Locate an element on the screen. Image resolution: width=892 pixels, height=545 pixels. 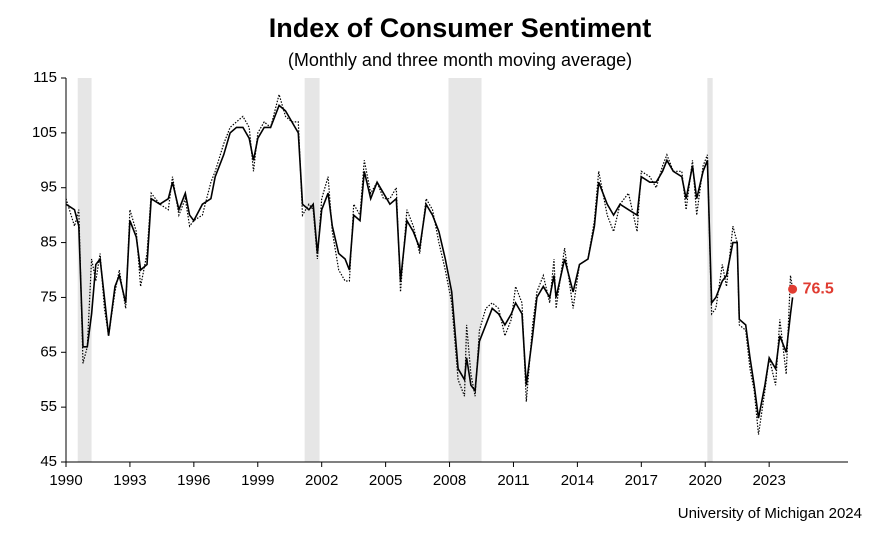
chart-subtitle: (Monthly and three month moving average) is located at coordinates (460, 60).